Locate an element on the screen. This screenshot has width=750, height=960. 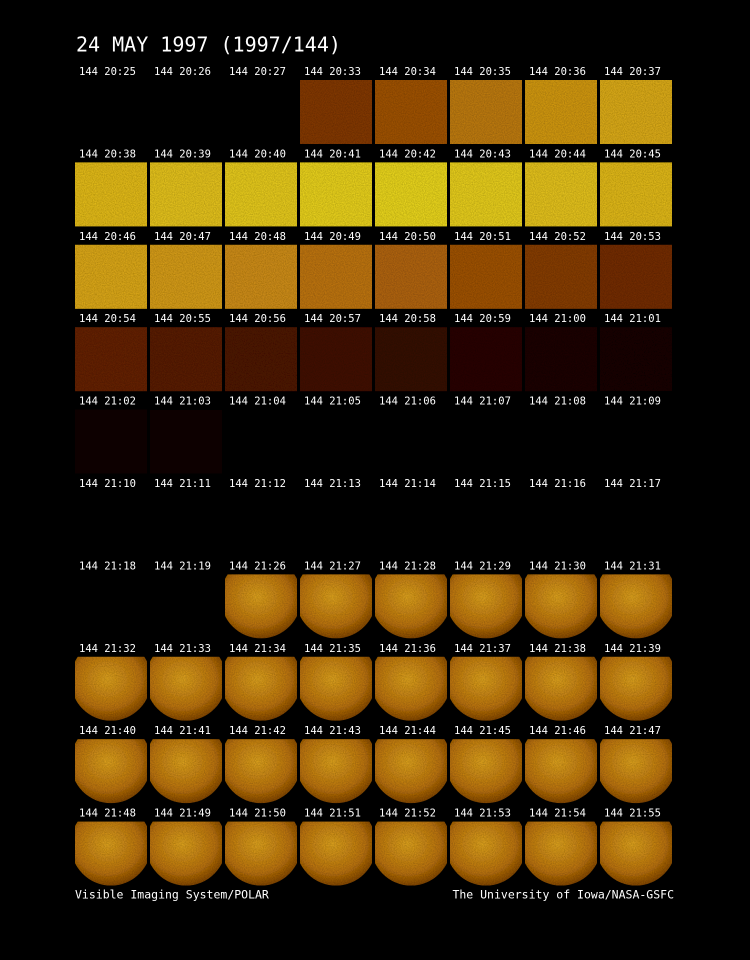
frame-label: 144 20:36 is located at coordinates (557, 72).